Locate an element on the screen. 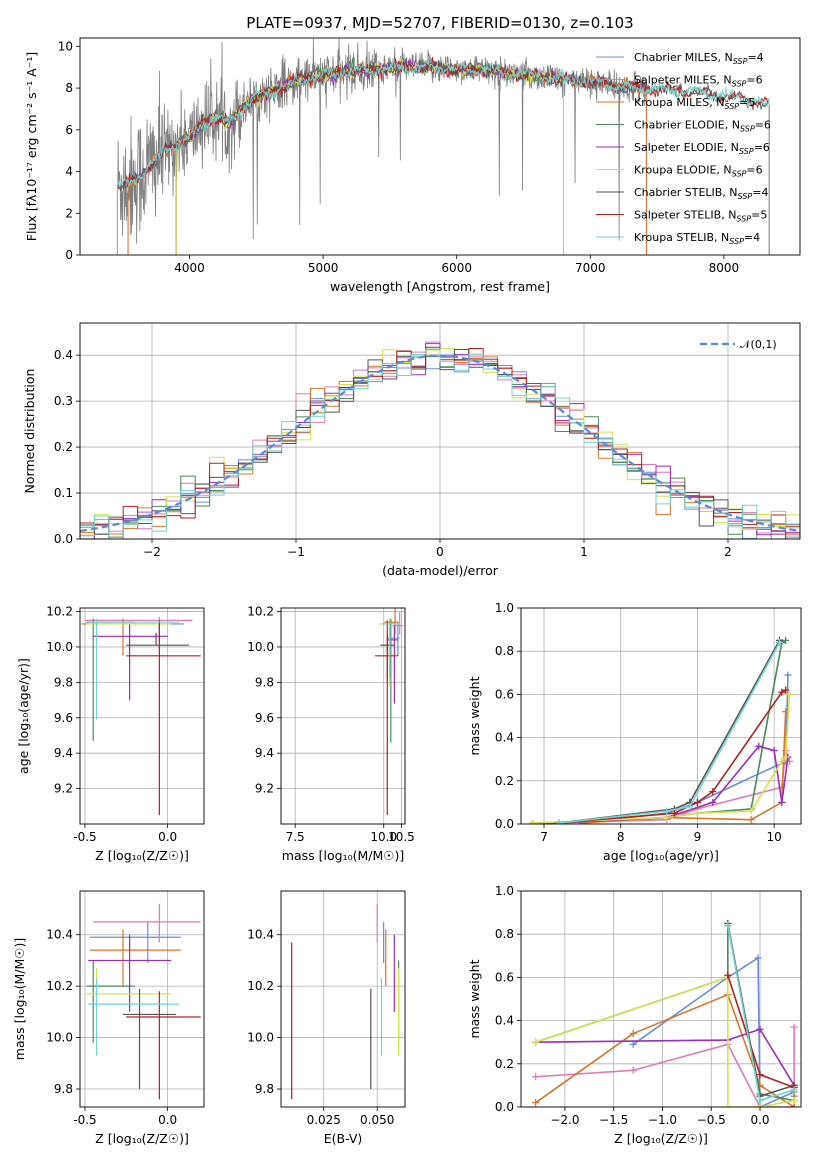 The height and width of the screenshot is (1174, 819). x-tick-label: 4000 is located at coordinates (189, 268).